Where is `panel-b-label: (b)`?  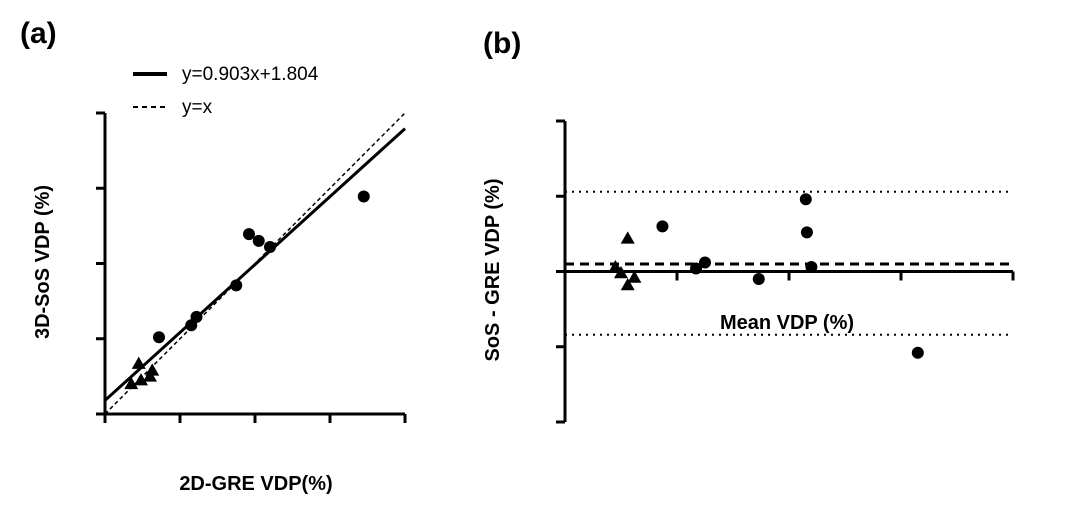 panel-b-label: (b) is located at coordinates (502, 43).